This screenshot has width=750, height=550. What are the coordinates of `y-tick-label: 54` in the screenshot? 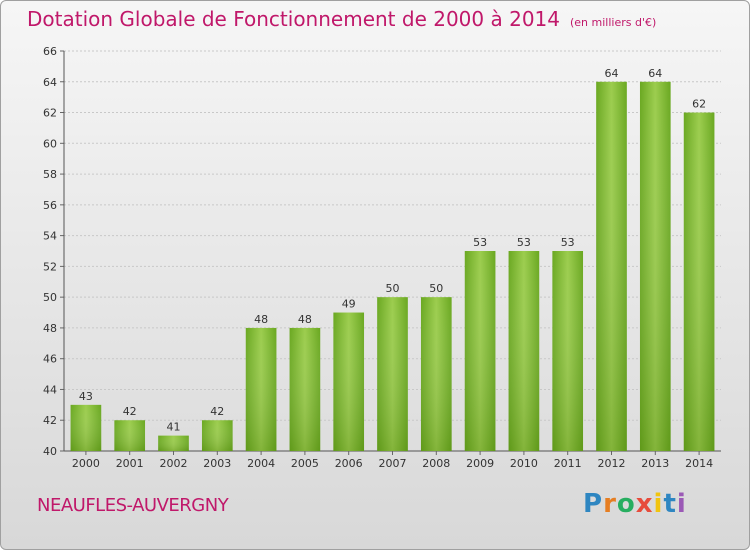 It's located at (50, 236).